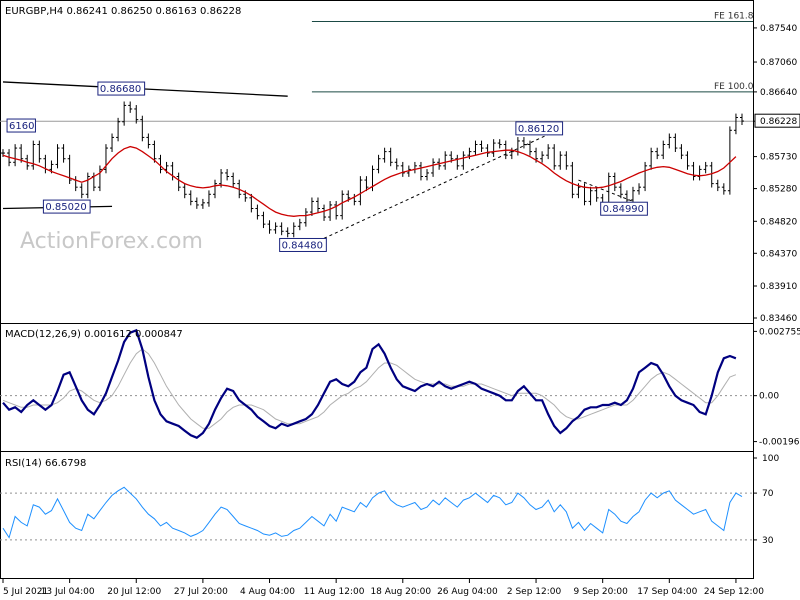 This screenshot has width=800, height=600. Describe the element at coordinates (778, 287) in the screenshot. I see `price-y-tick-label: 0.83910` at that location.